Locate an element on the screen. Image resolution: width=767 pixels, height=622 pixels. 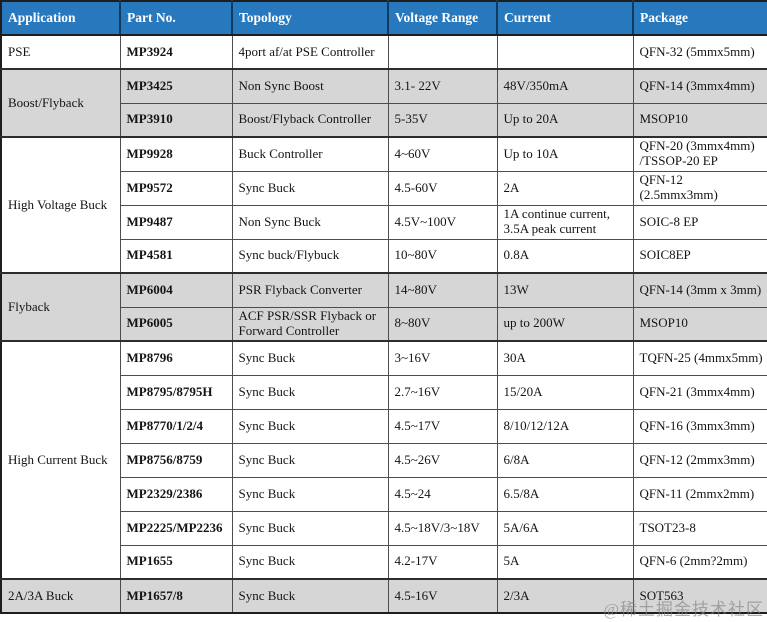
current-cell: 6/8A is located at coordinates (565, 460).